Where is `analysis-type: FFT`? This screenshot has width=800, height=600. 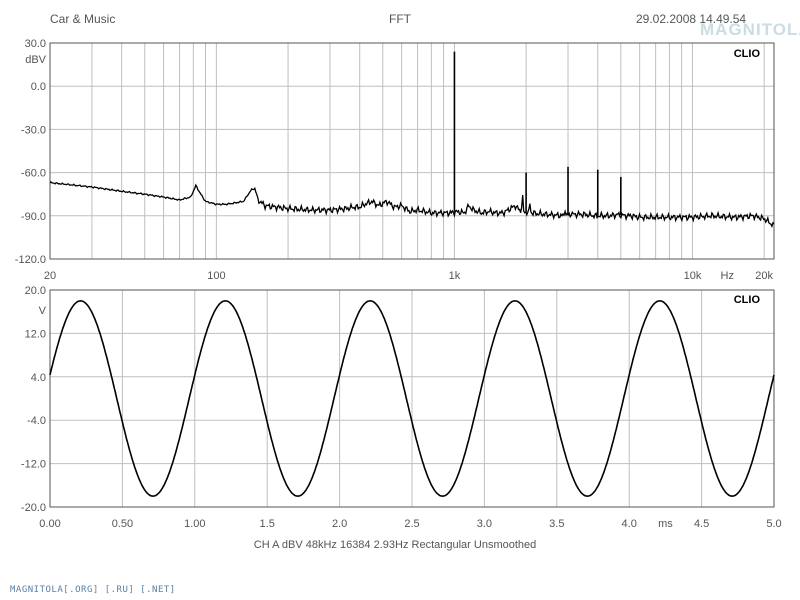 analysis-type: FFT is located at coordinates (400, 19).